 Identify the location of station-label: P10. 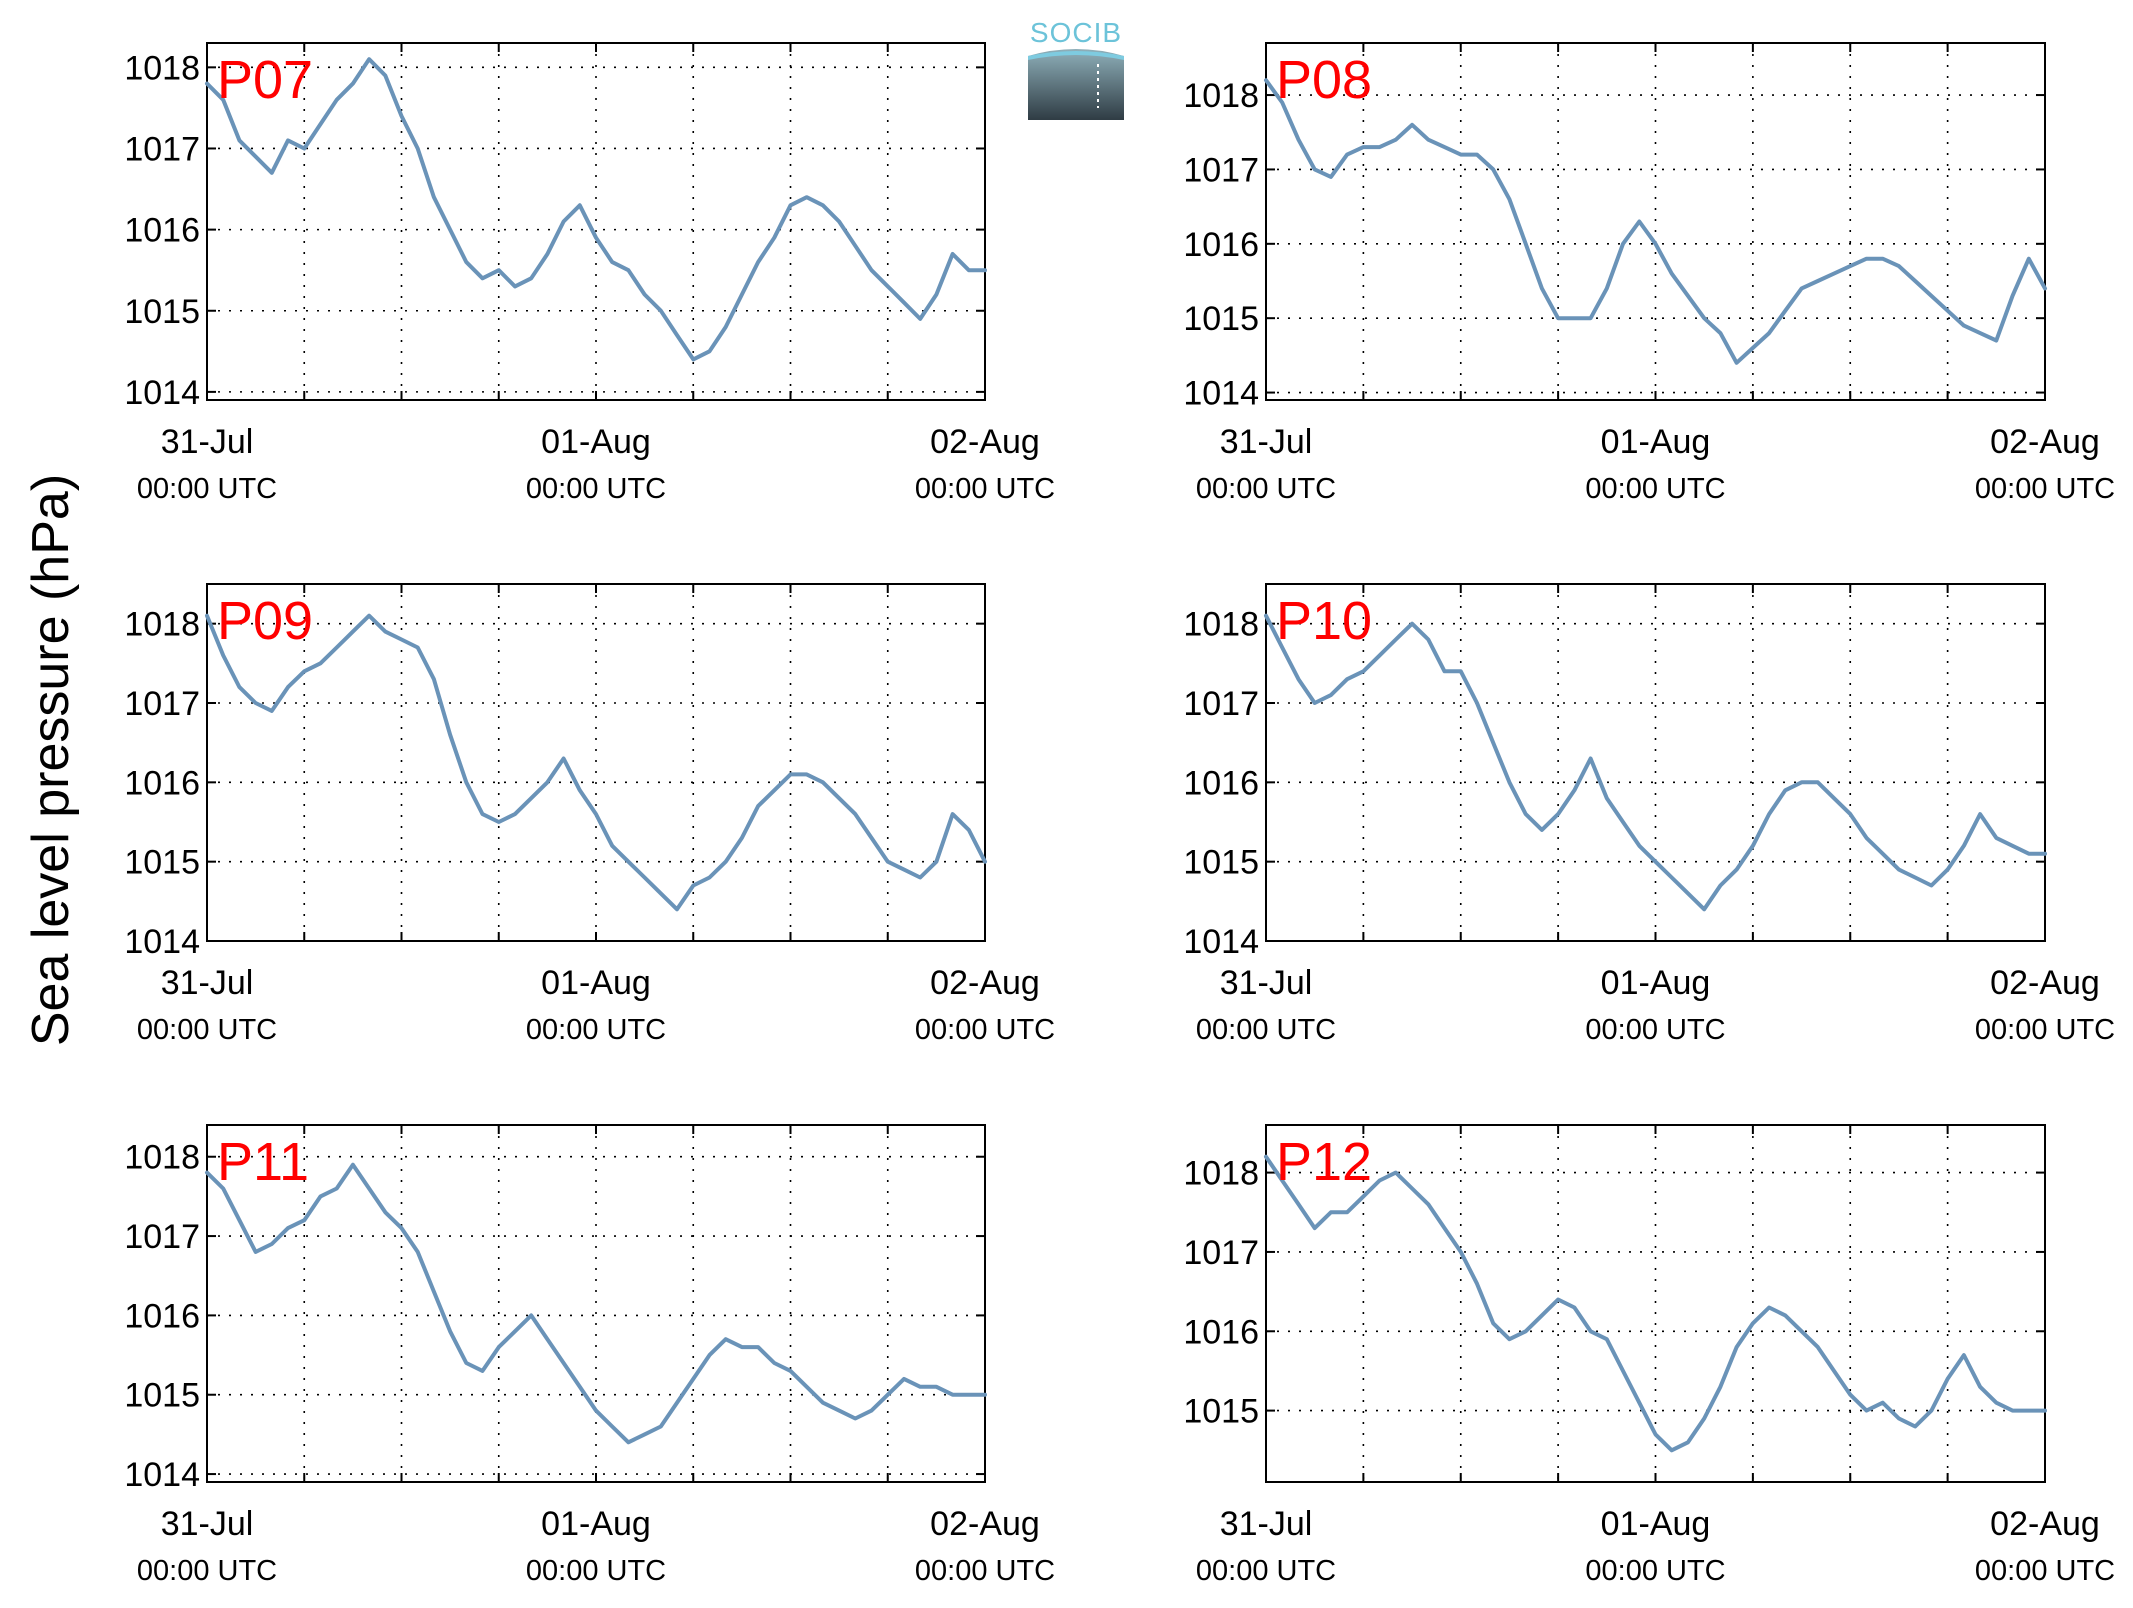
(1324, 621).